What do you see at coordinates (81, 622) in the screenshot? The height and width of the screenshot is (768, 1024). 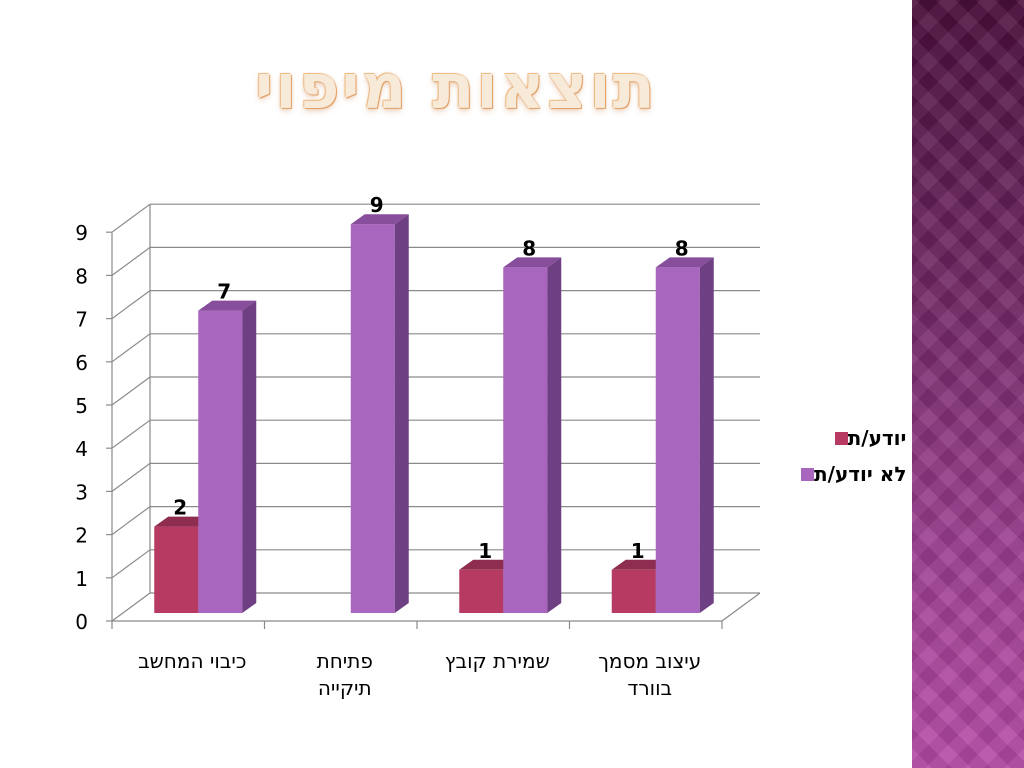 I see `y-tick-label: 0` at bounding box center [81, 622].